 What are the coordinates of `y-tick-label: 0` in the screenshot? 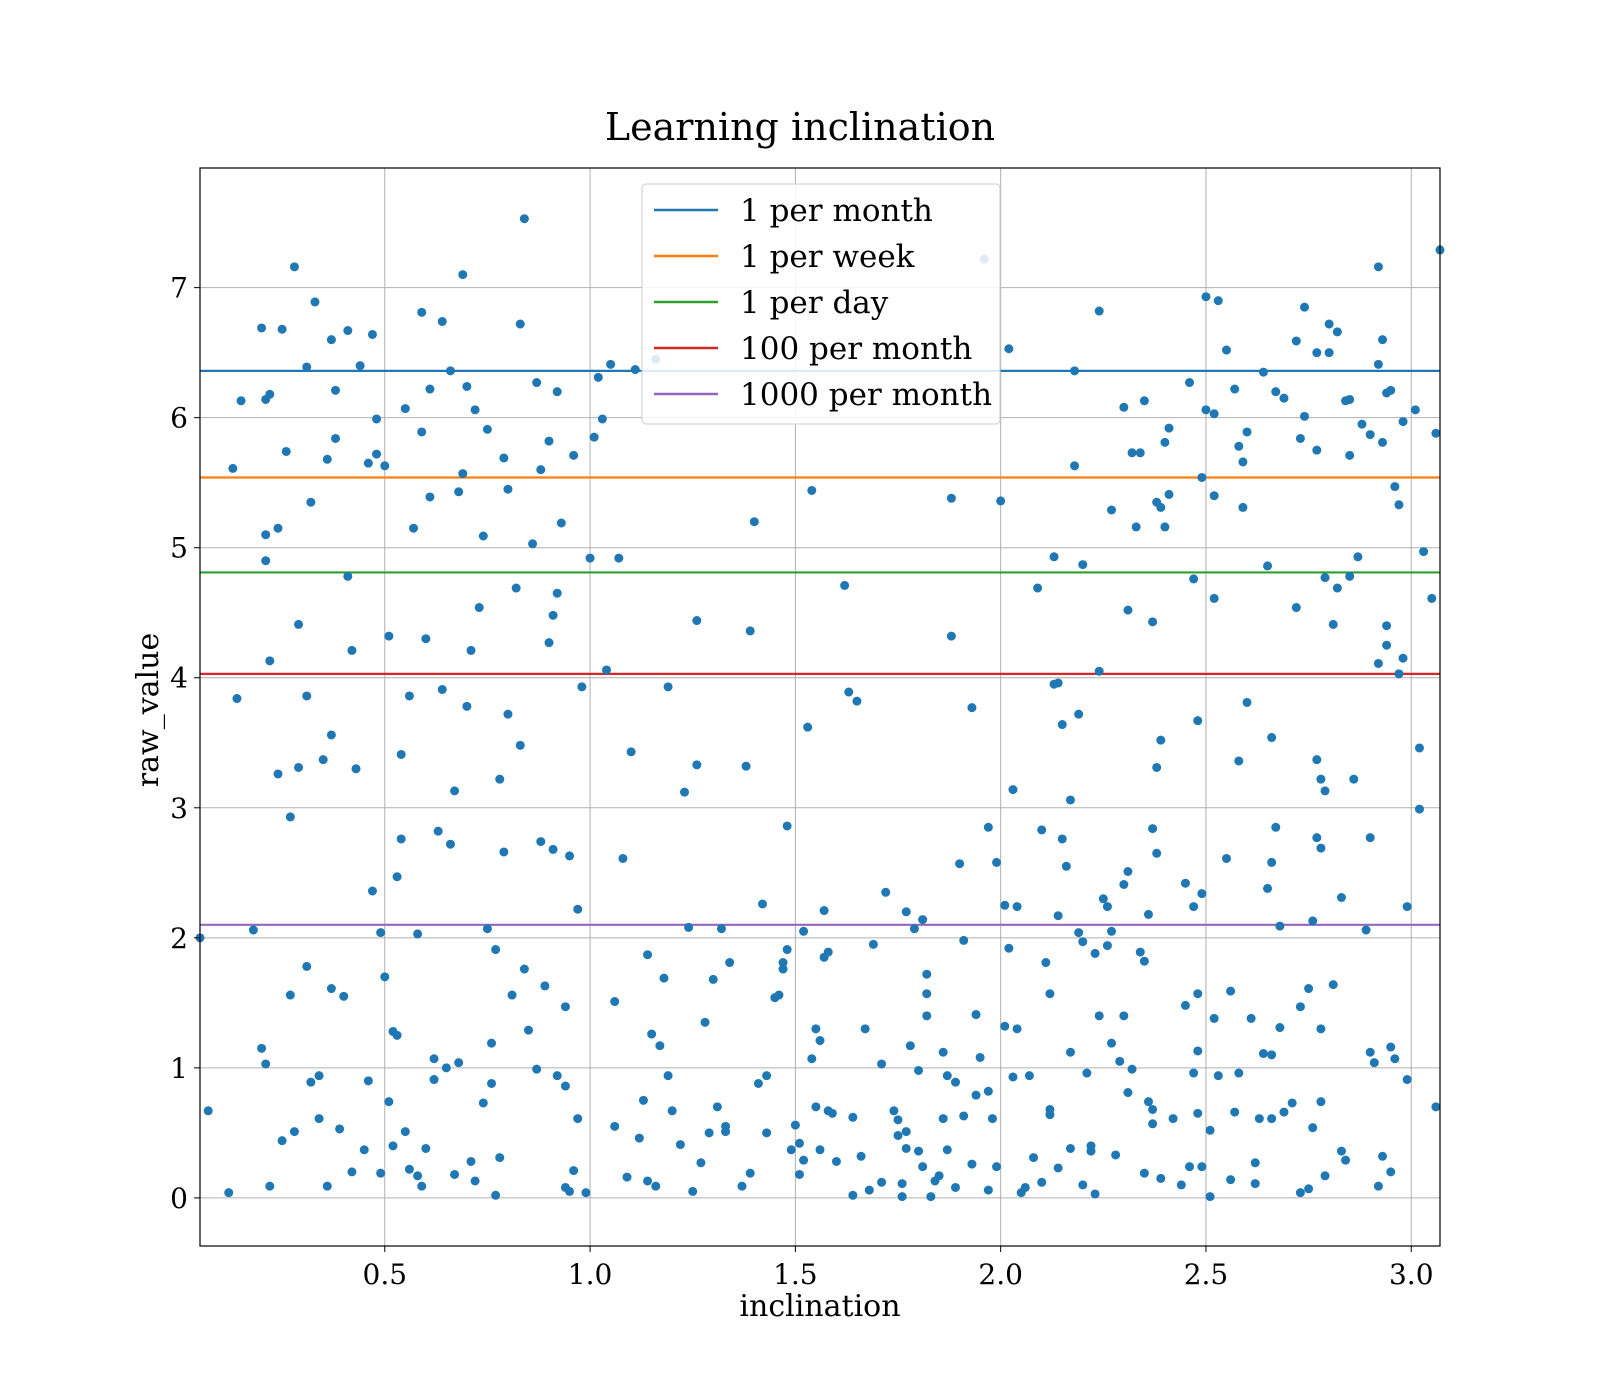 It's located at (179, 1198).